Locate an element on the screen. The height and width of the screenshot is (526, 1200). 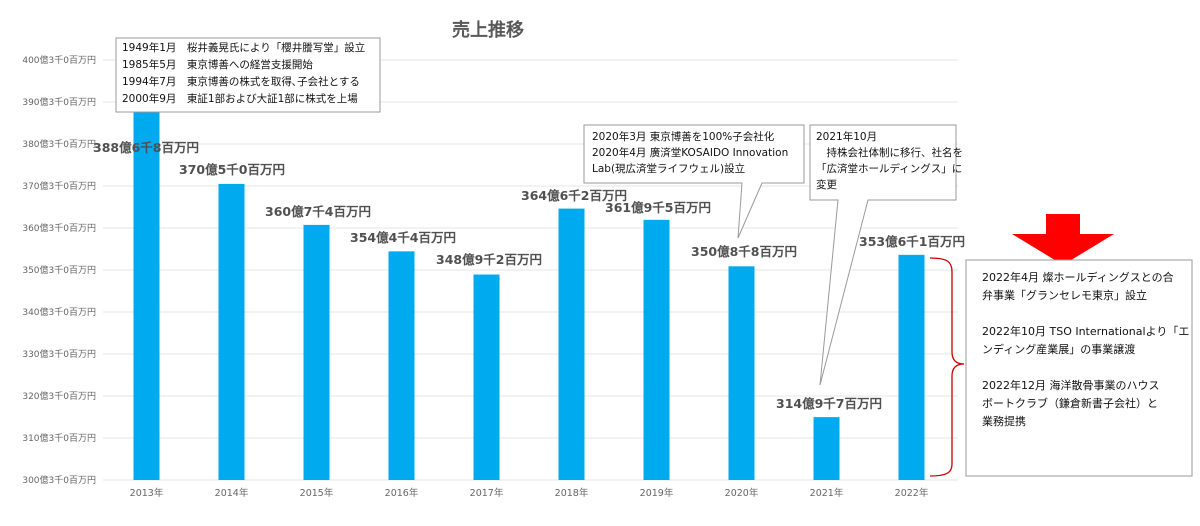
x-tick-label: 2019年 is located at coordinates (657, 493).